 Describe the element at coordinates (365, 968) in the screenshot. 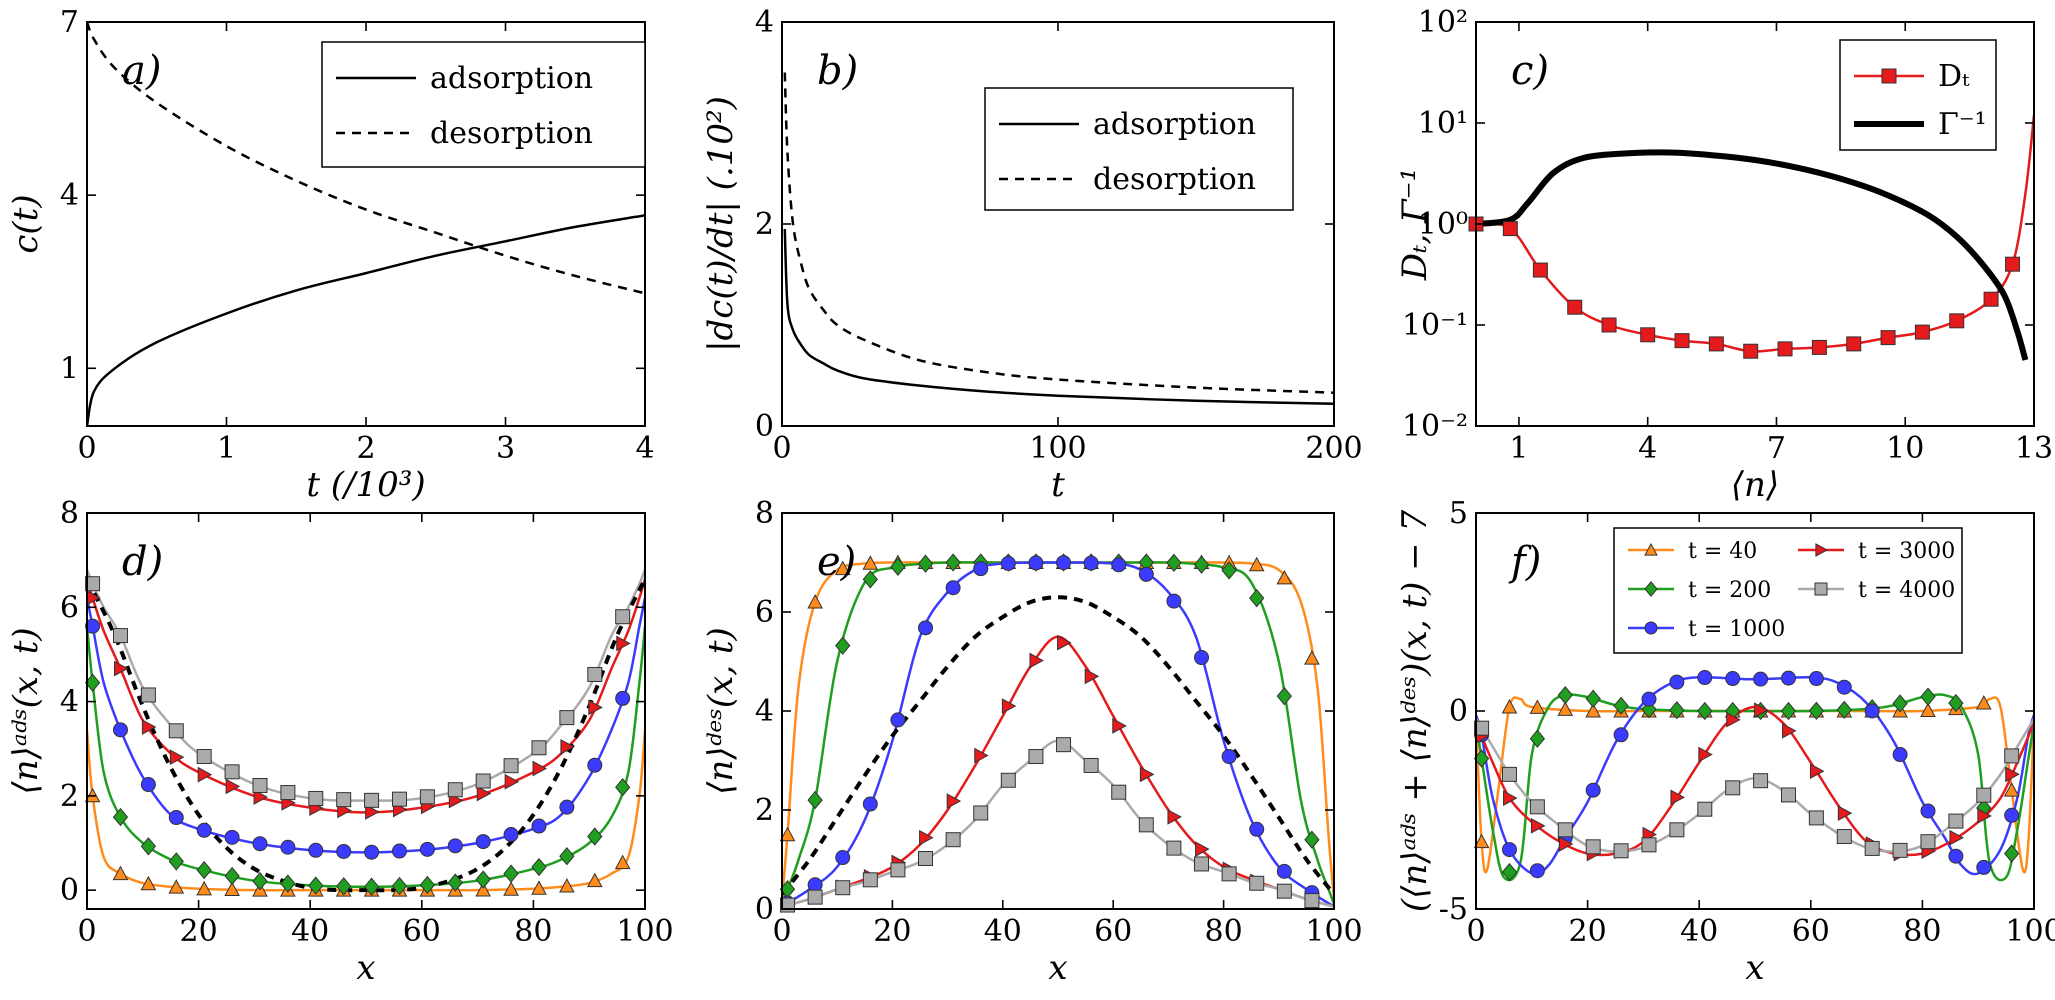

I see `x-axis-label-d: x` at that location.